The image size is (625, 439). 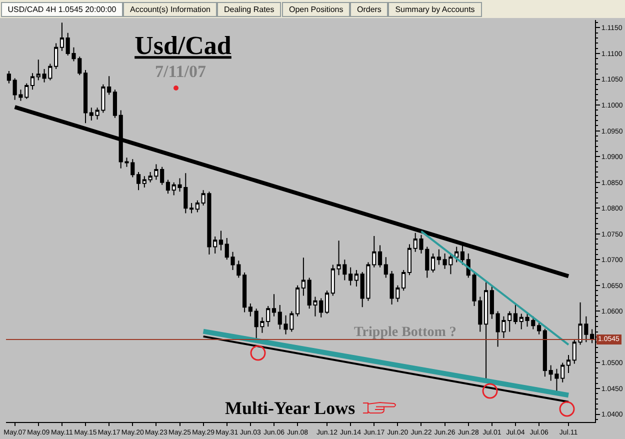 What do you see at coordinates (62, 9) in the screenshot?
I see `text: USD/CAD 4H 1.0545 20:00:00` at bounding box center [62, 9].